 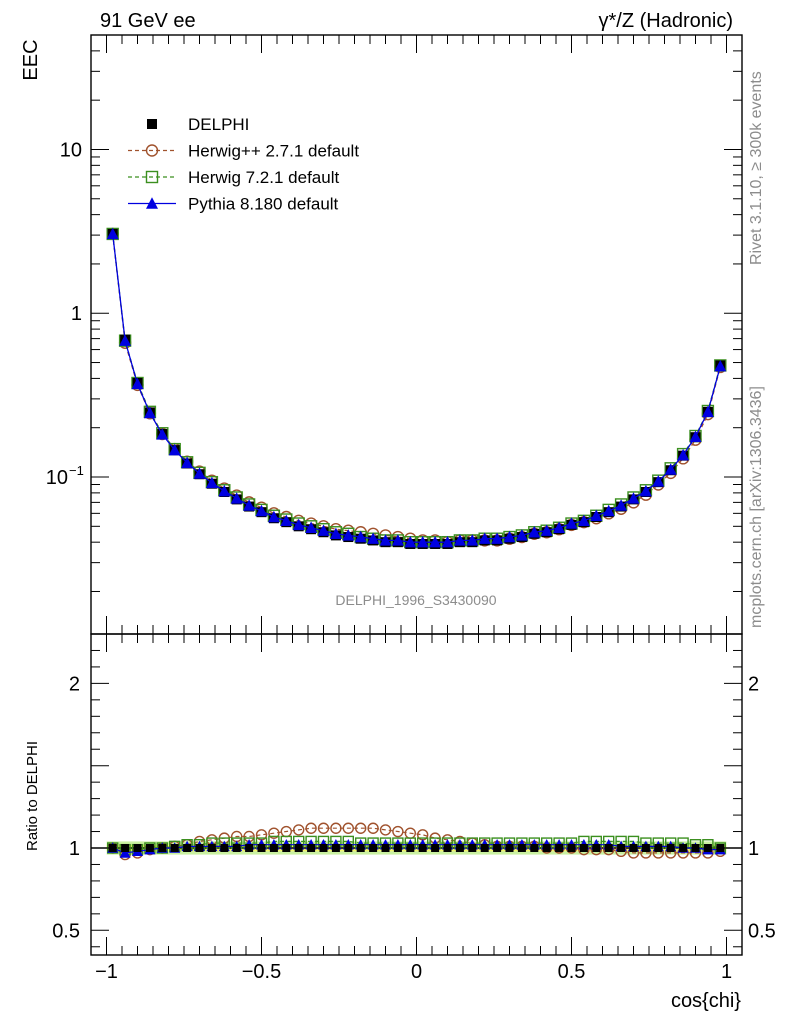 What do you see at coordinates (218, 124) in the screenshot?
I see `legend-label-data: DELPHI` at bounding box center [218, 124].